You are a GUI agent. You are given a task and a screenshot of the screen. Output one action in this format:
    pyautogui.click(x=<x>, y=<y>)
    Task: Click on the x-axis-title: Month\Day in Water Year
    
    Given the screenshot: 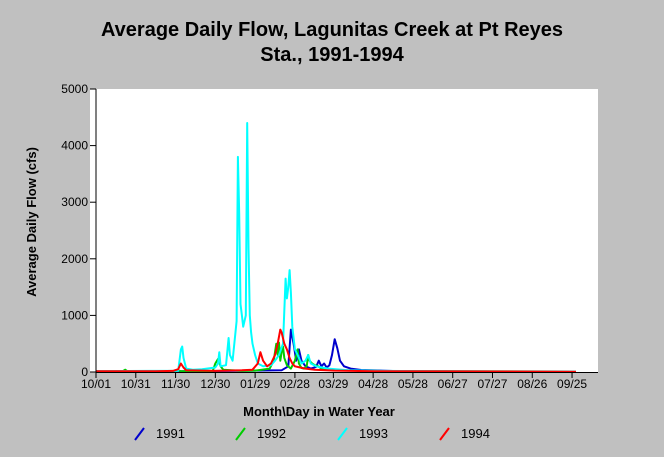 What is the action you would take?
    pyautogui.click(x=319, y=411)
    